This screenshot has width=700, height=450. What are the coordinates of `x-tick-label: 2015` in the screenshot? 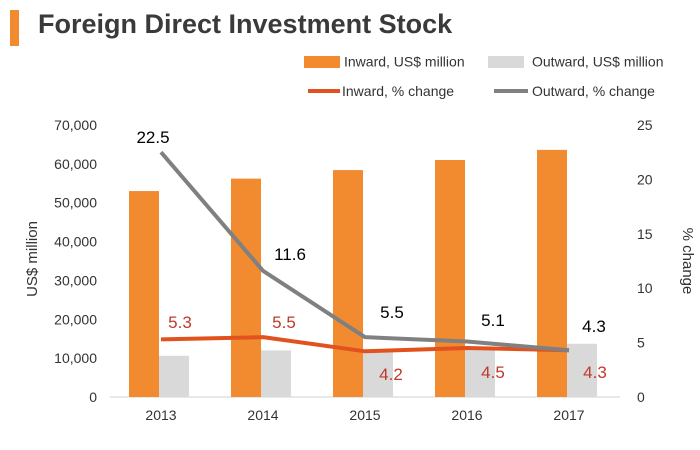 It's located at (364, 415).